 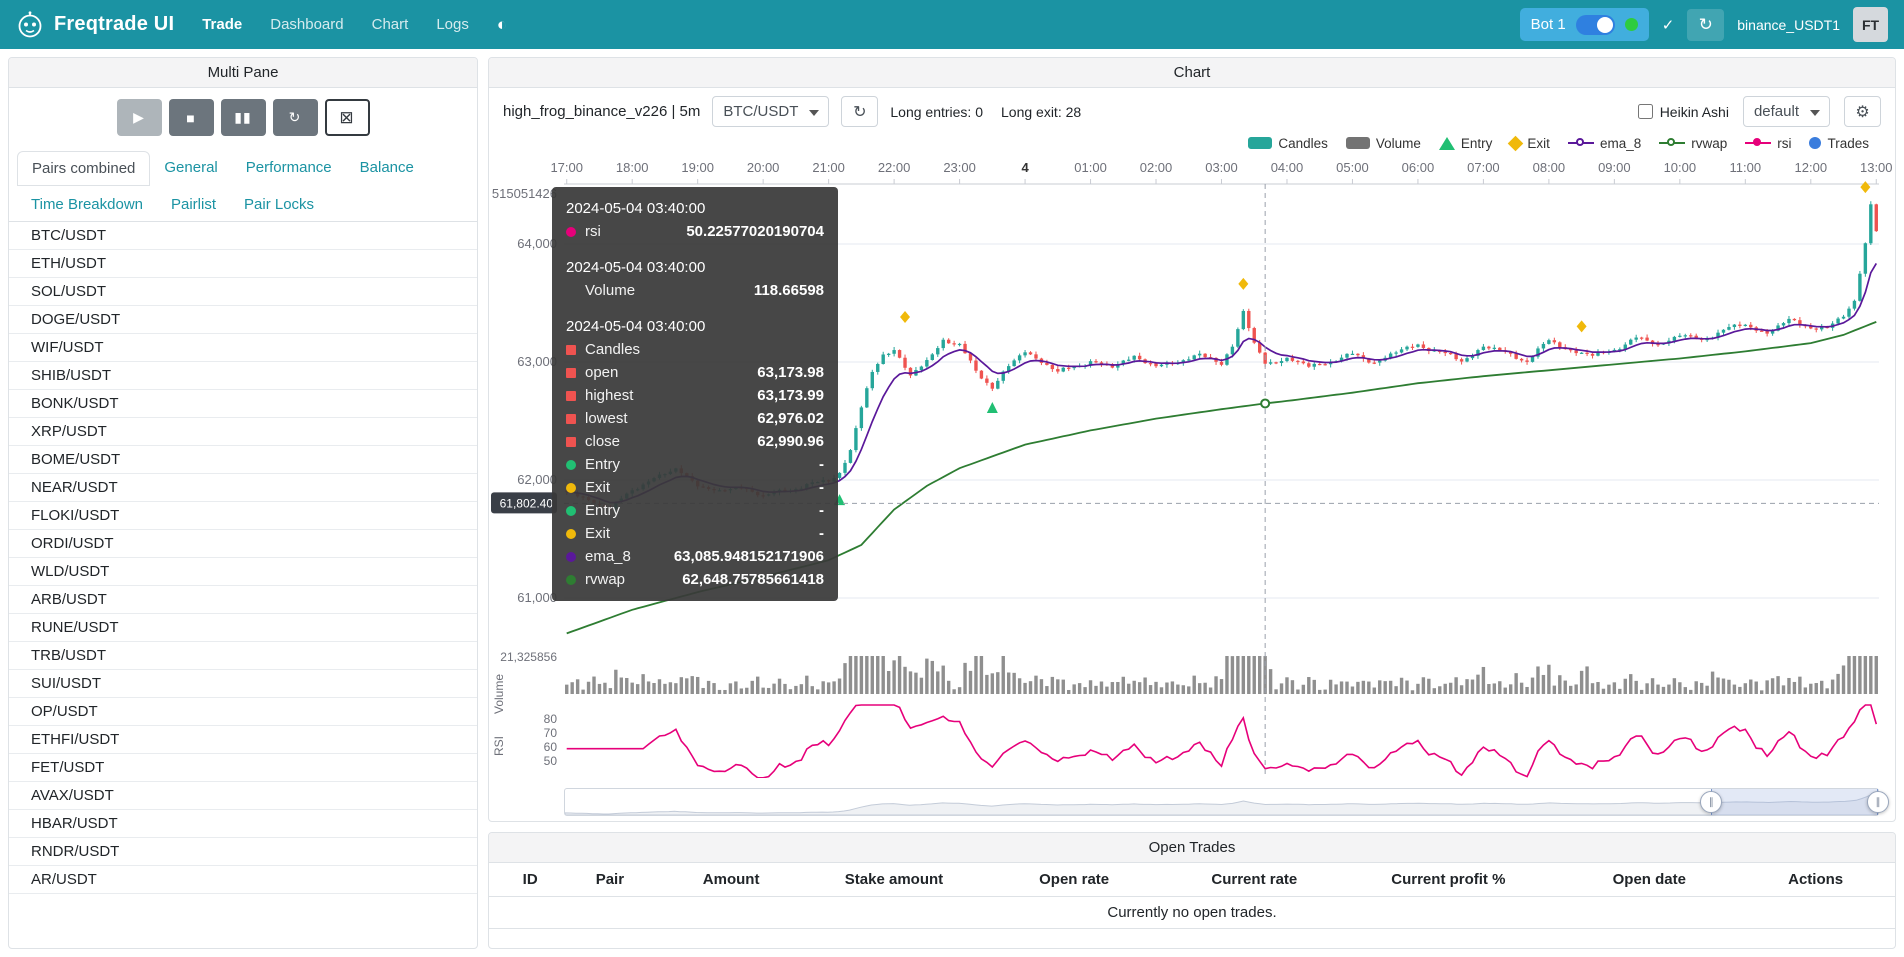 What do you see at coordinates (243, 292) in the screenshot?
I see `pair-row-sol-usdt: SOL/USDT` at bounding box center [243, 292].